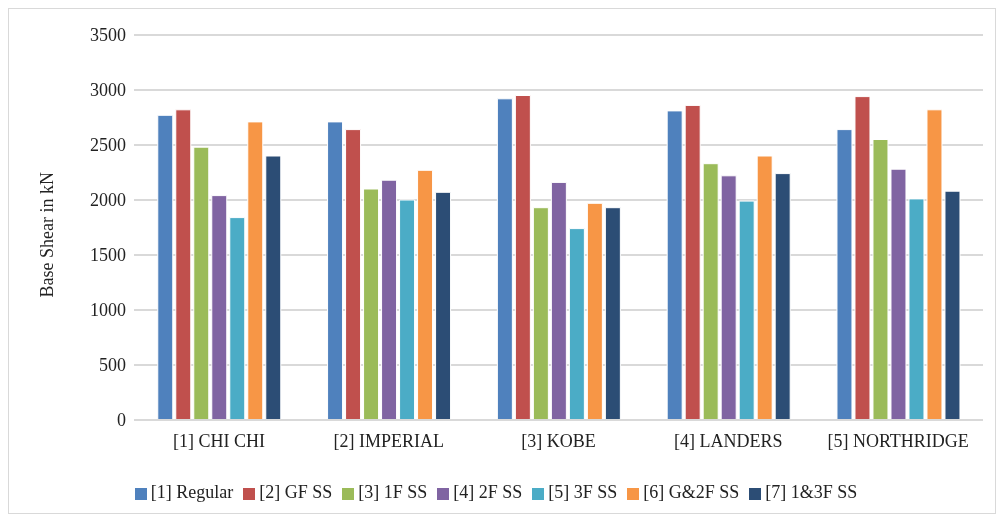 This screenshot has width=1004, height=522. I want to click on legend-label: [4] 2F SS, so click(488, 492).